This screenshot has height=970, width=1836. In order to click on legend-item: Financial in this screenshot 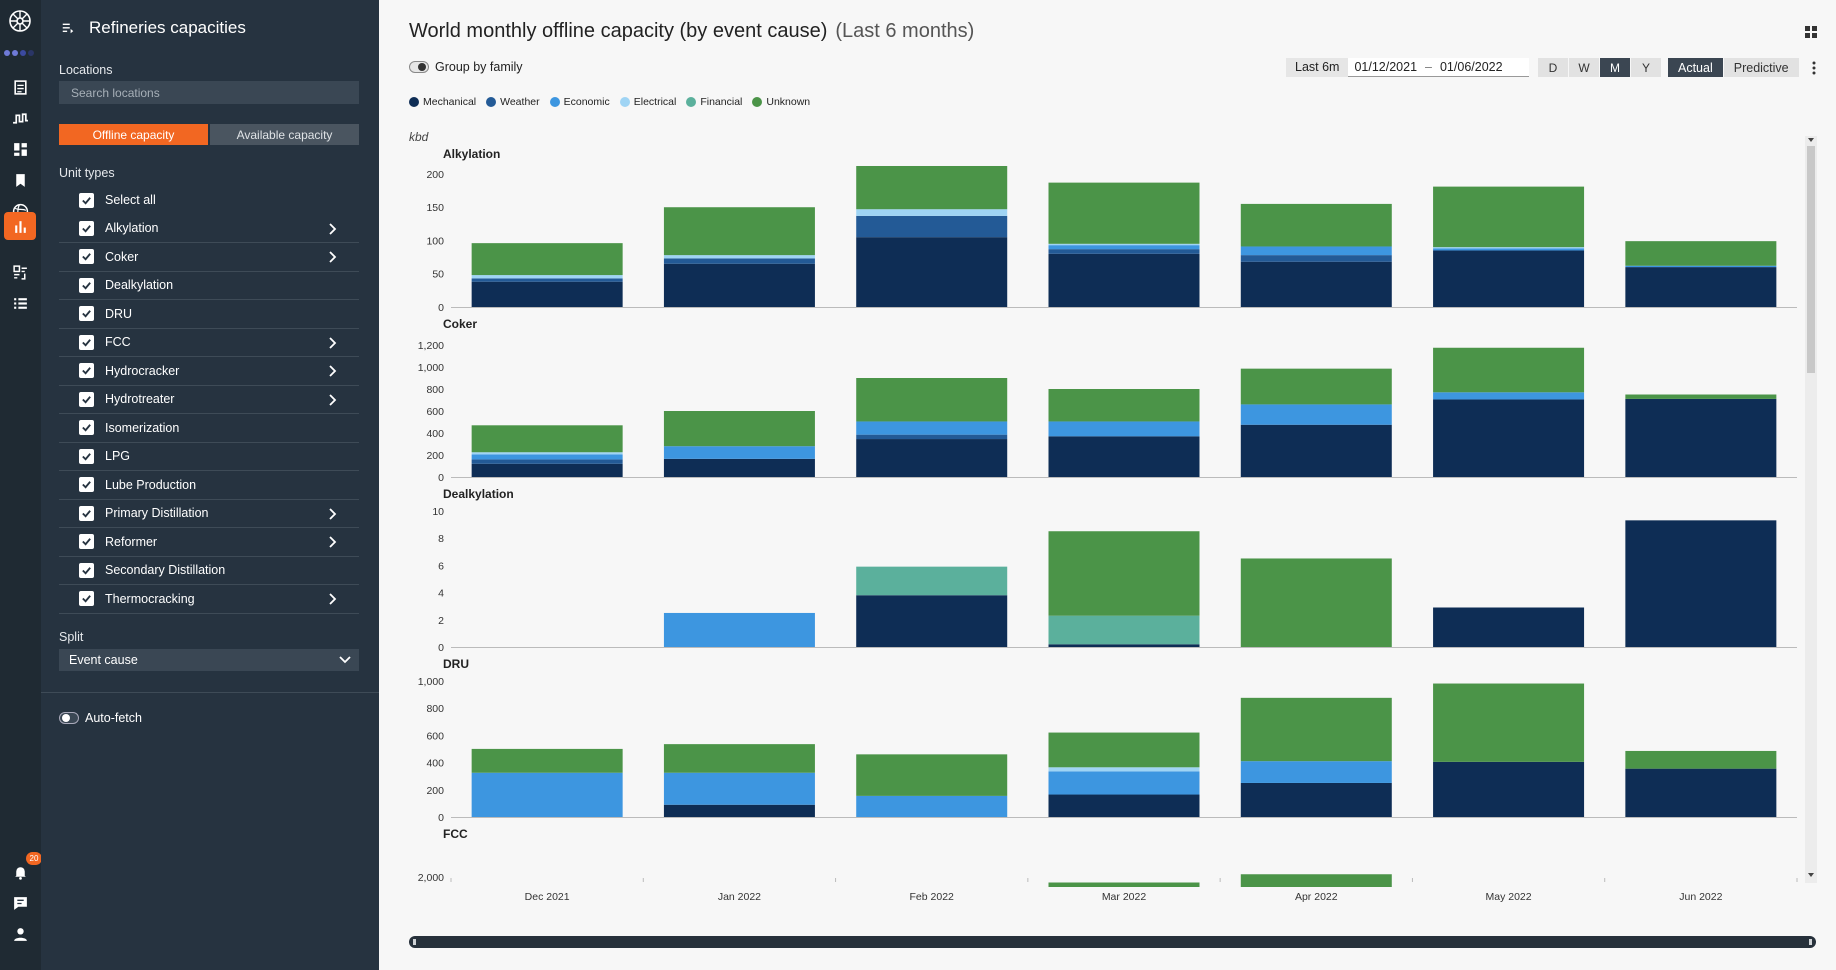, I will do `click(714, 102)`.